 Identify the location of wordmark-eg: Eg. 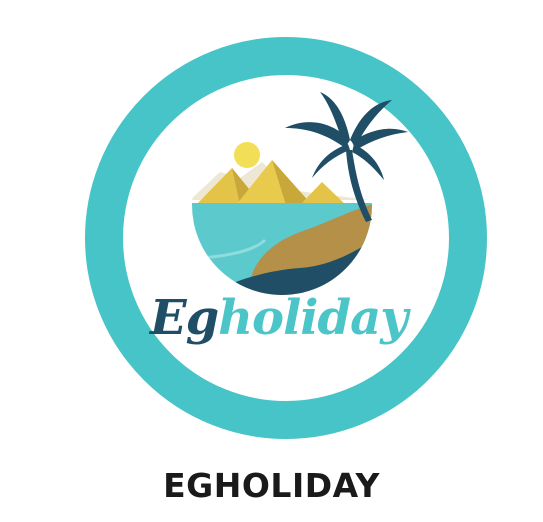
(184, 318).